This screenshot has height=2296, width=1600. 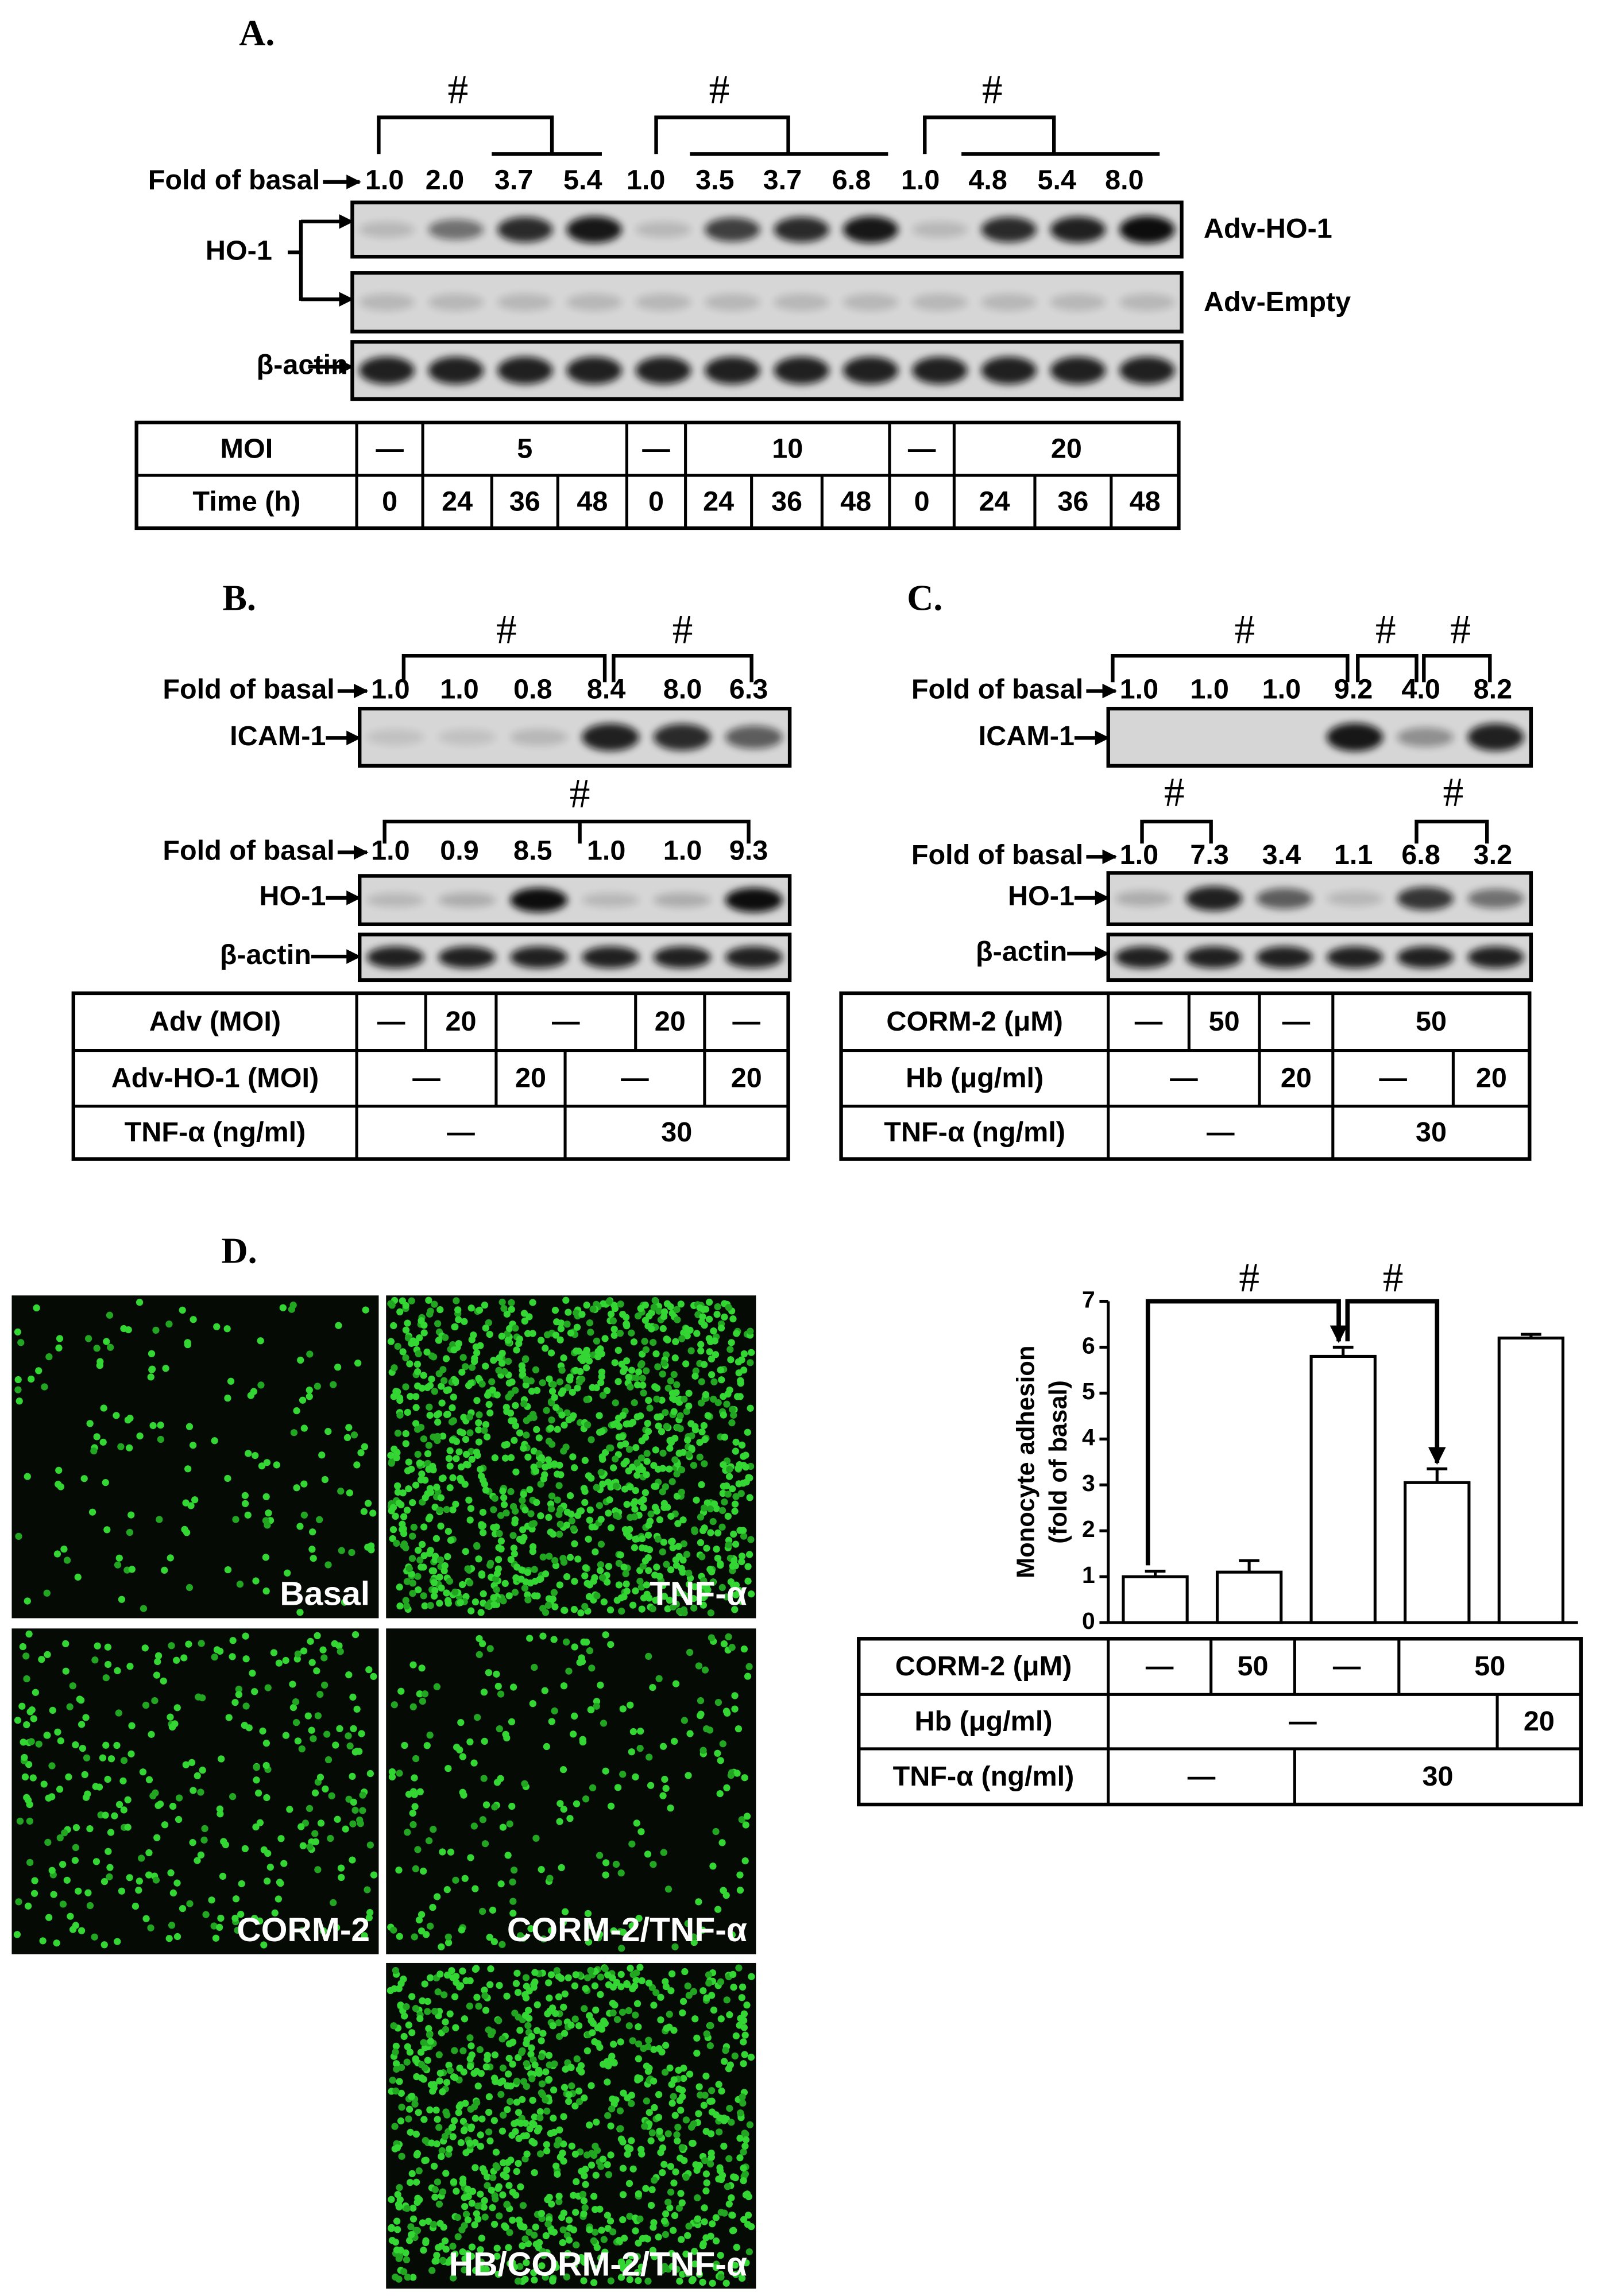 What do you see at coordinates (1460, 630) in the screenshot?
I see `significance-mark: #` at bounding box center [1460, 630].